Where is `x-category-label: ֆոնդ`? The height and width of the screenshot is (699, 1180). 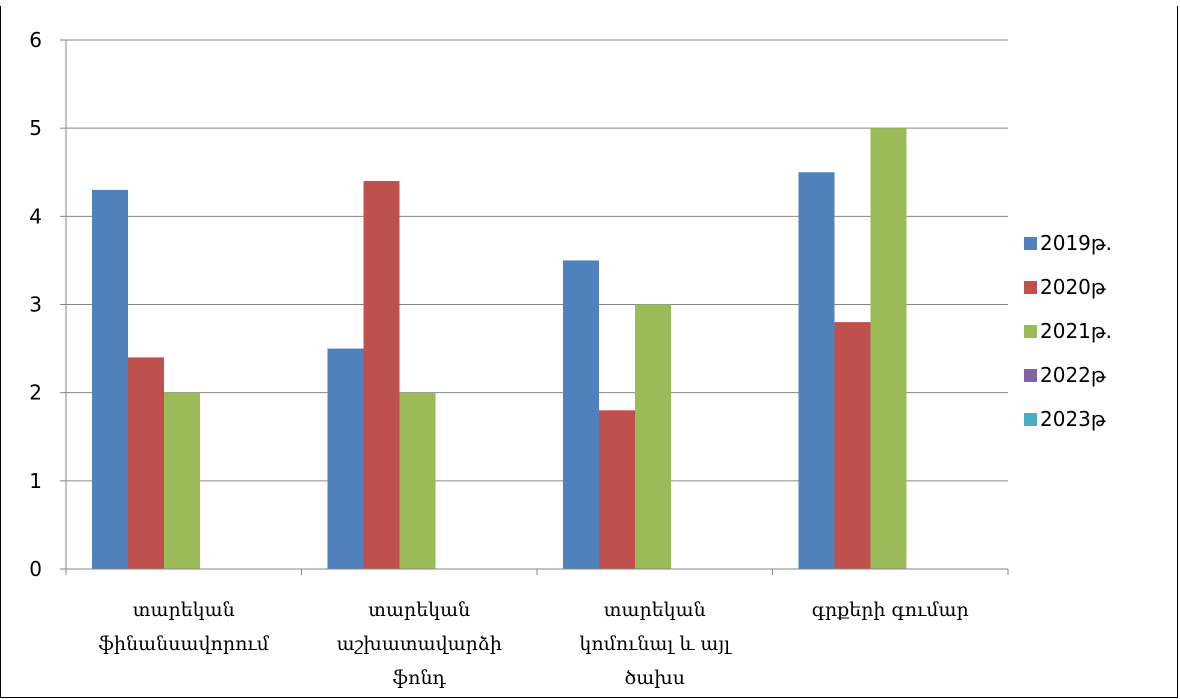 x-category-label: ֆոնդ is located at coordinates (420, 678).